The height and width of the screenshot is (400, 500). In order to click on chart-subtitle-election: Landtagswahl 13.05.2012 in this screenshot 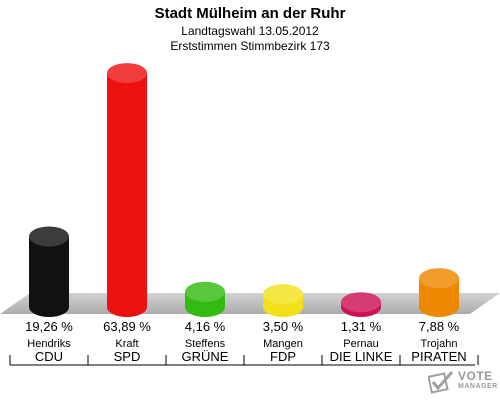, I will do `click(250, 31)`.